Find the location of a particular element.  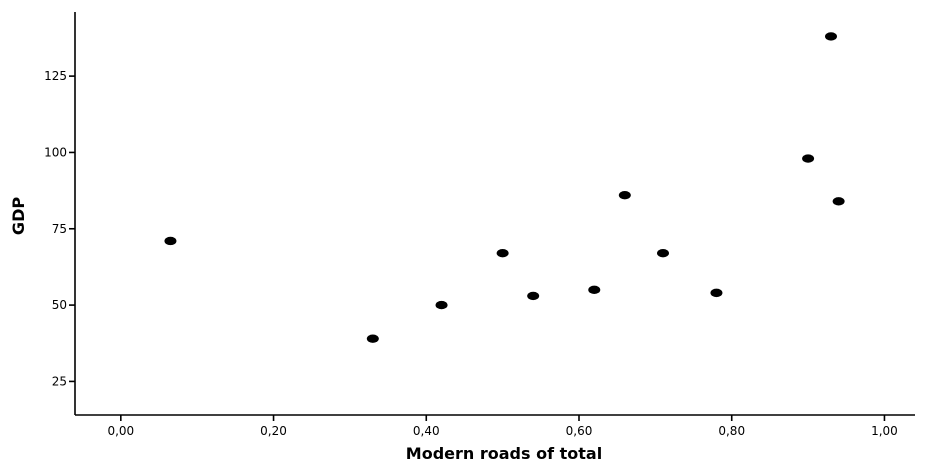

y-tick-label: 50 is located at coordinates (59, 305).